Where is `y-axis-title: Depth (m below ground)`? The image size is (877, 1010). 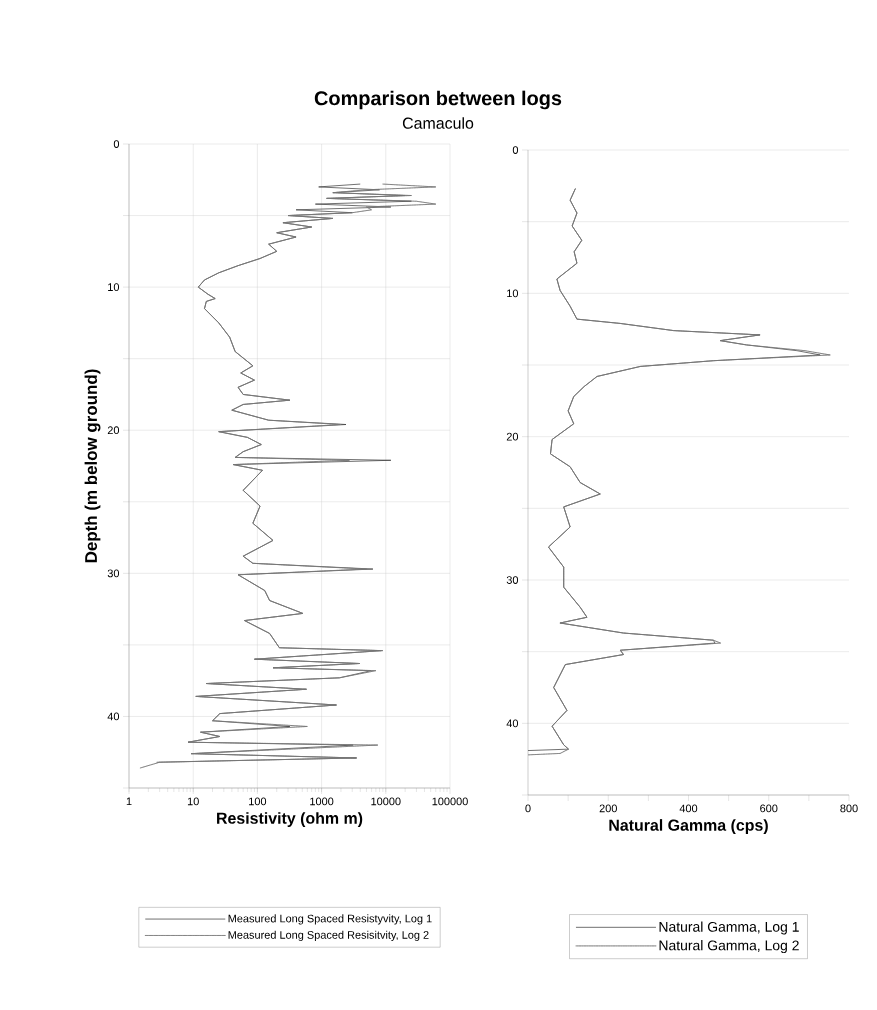 y-axis-title: Depth (m below ground) is located at coordinates (92, 466).